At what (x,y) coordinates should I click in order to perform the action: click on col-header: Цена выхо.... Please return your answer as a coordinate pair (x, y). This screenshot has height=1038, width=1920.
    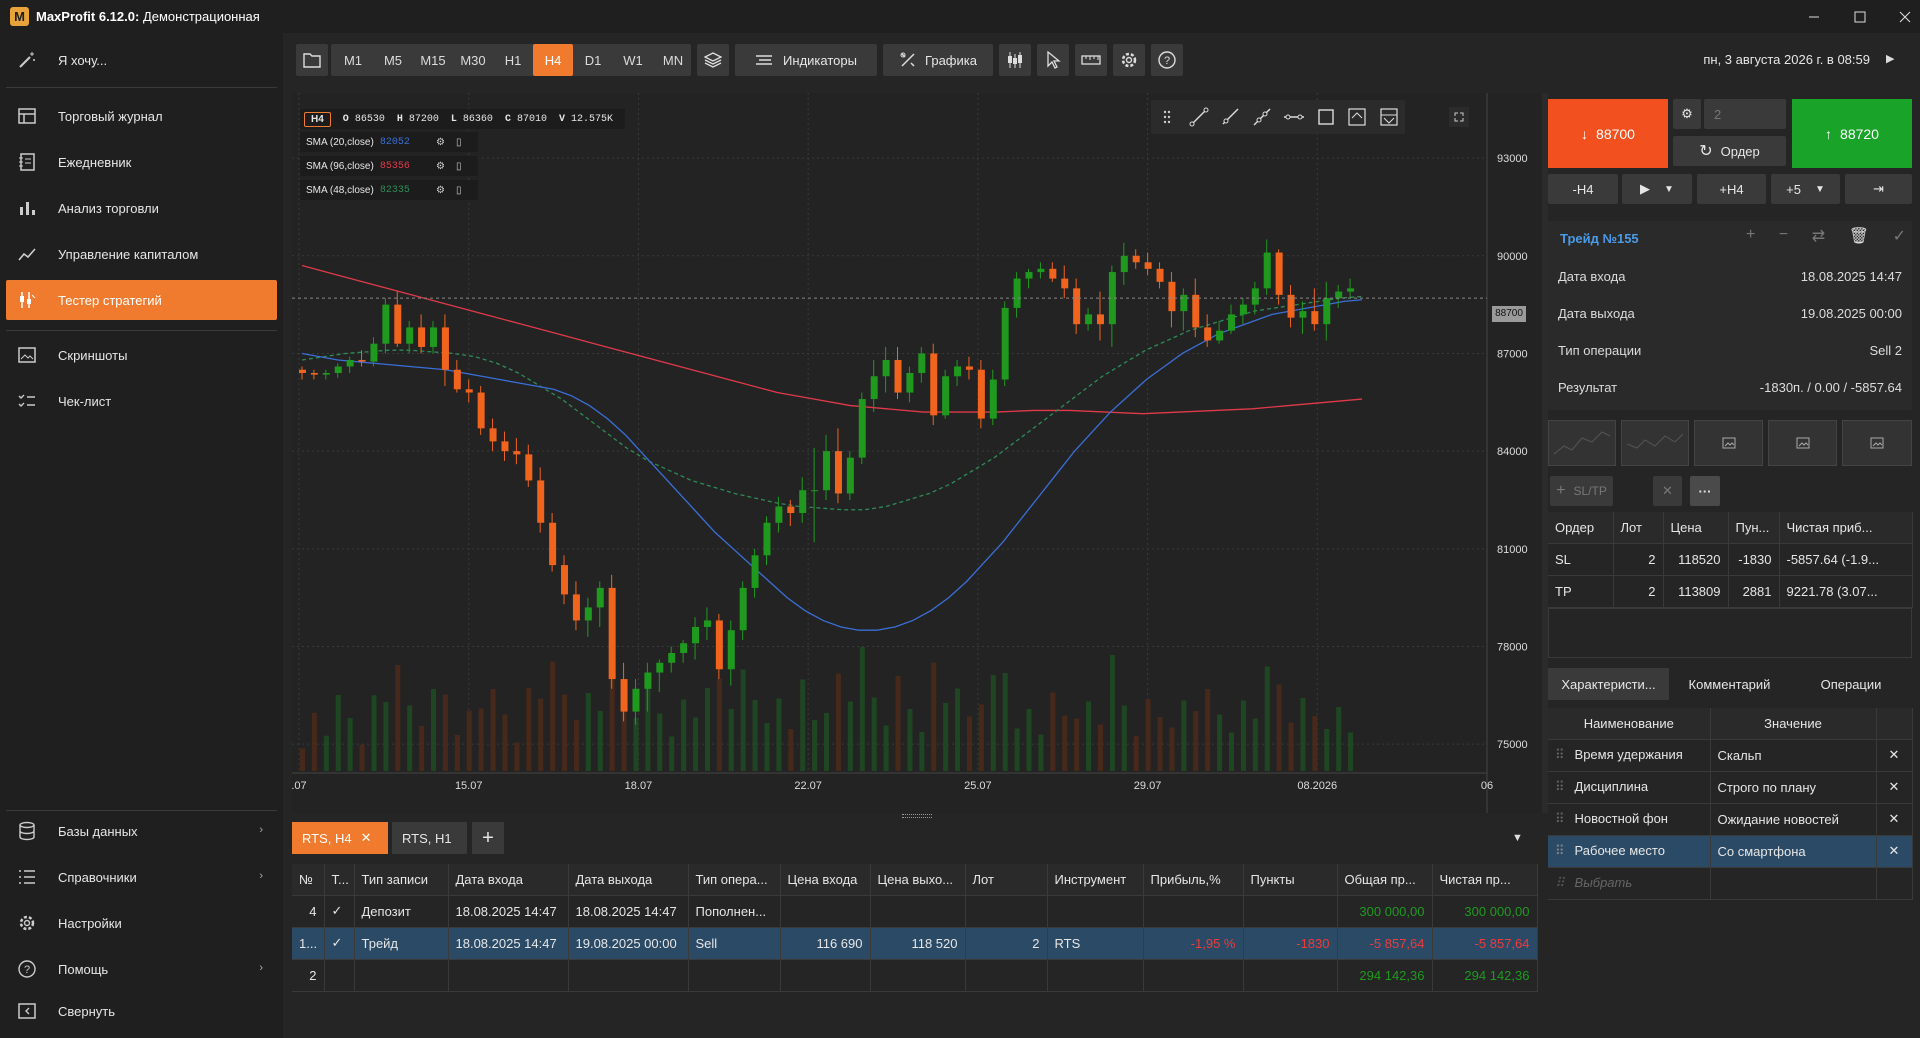
    Looking at the image, I should click on (918, 880).